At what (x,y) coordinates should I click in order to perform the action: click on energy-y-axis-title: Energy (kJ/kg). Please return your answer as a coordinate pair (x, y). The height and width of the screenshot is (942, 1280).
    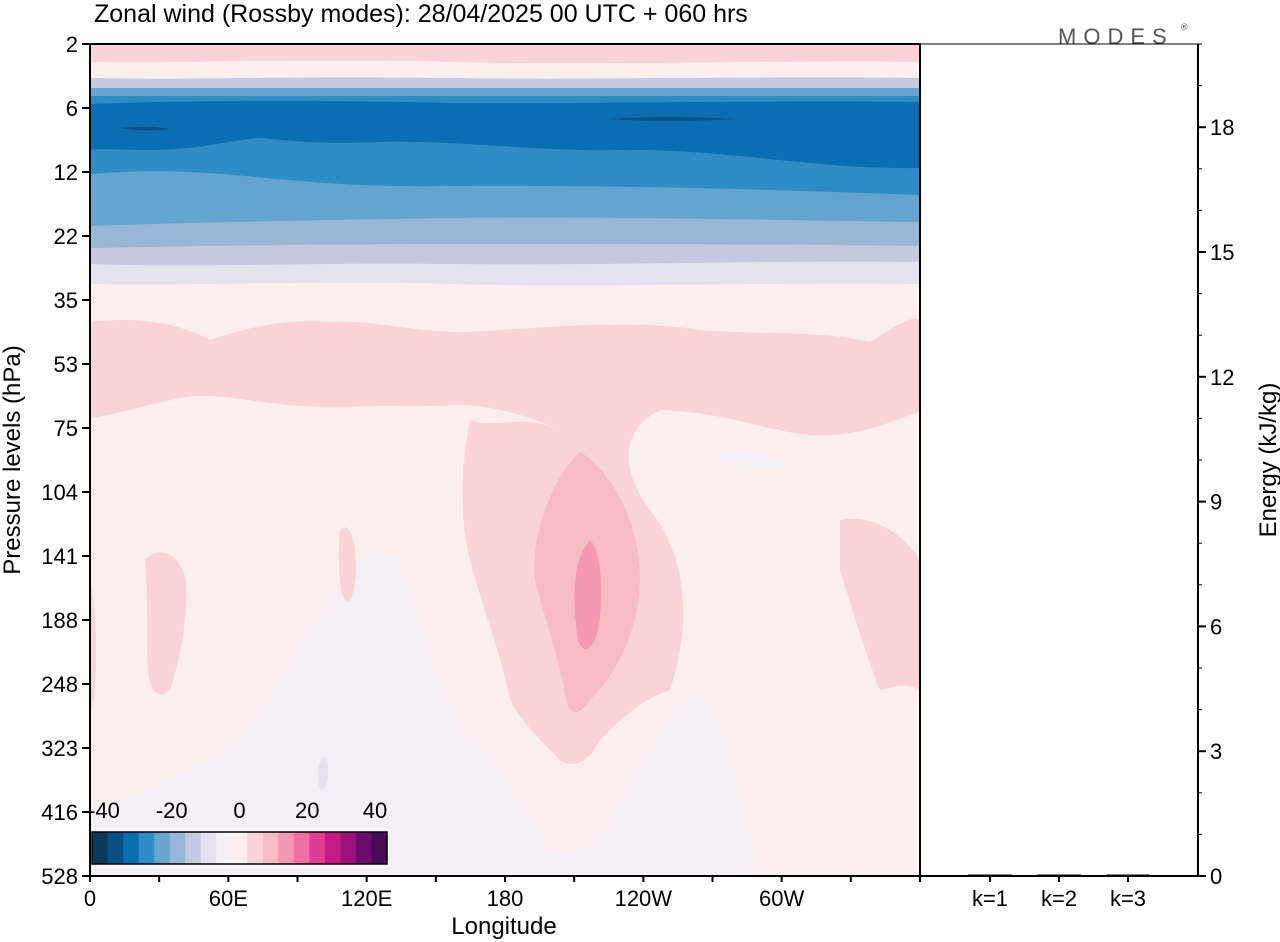
    Looking at the image, I should click on (1267, 460).